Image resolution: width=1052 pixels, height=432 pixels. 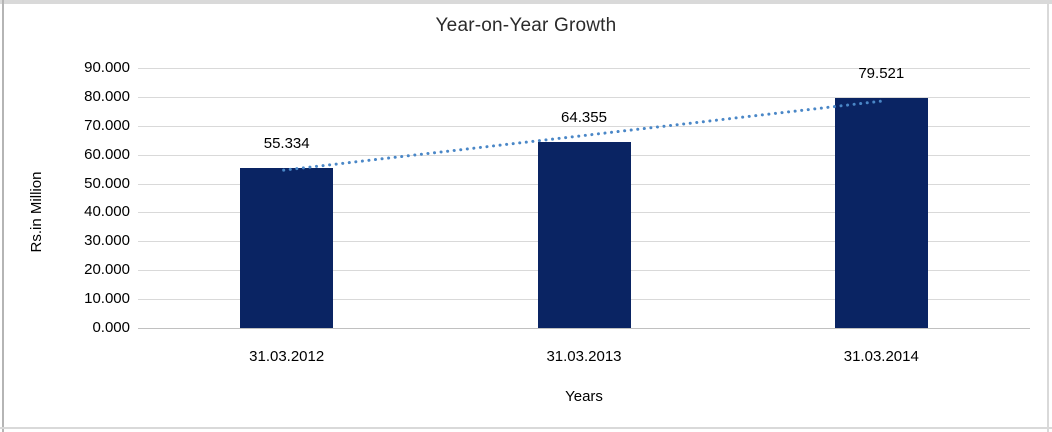 What do you see at coordinates (107, 125) in the screenshot?
I see `y-tick-label: 70.000` at bounding box center [107, 125].